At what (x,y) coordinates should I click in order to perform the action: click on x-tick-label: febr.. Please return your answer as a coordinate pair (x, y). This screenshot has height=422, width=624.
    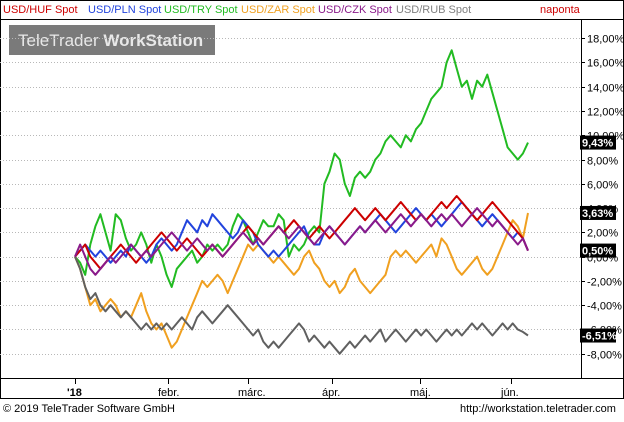
    Looking at the image, I should click on (168, 393).